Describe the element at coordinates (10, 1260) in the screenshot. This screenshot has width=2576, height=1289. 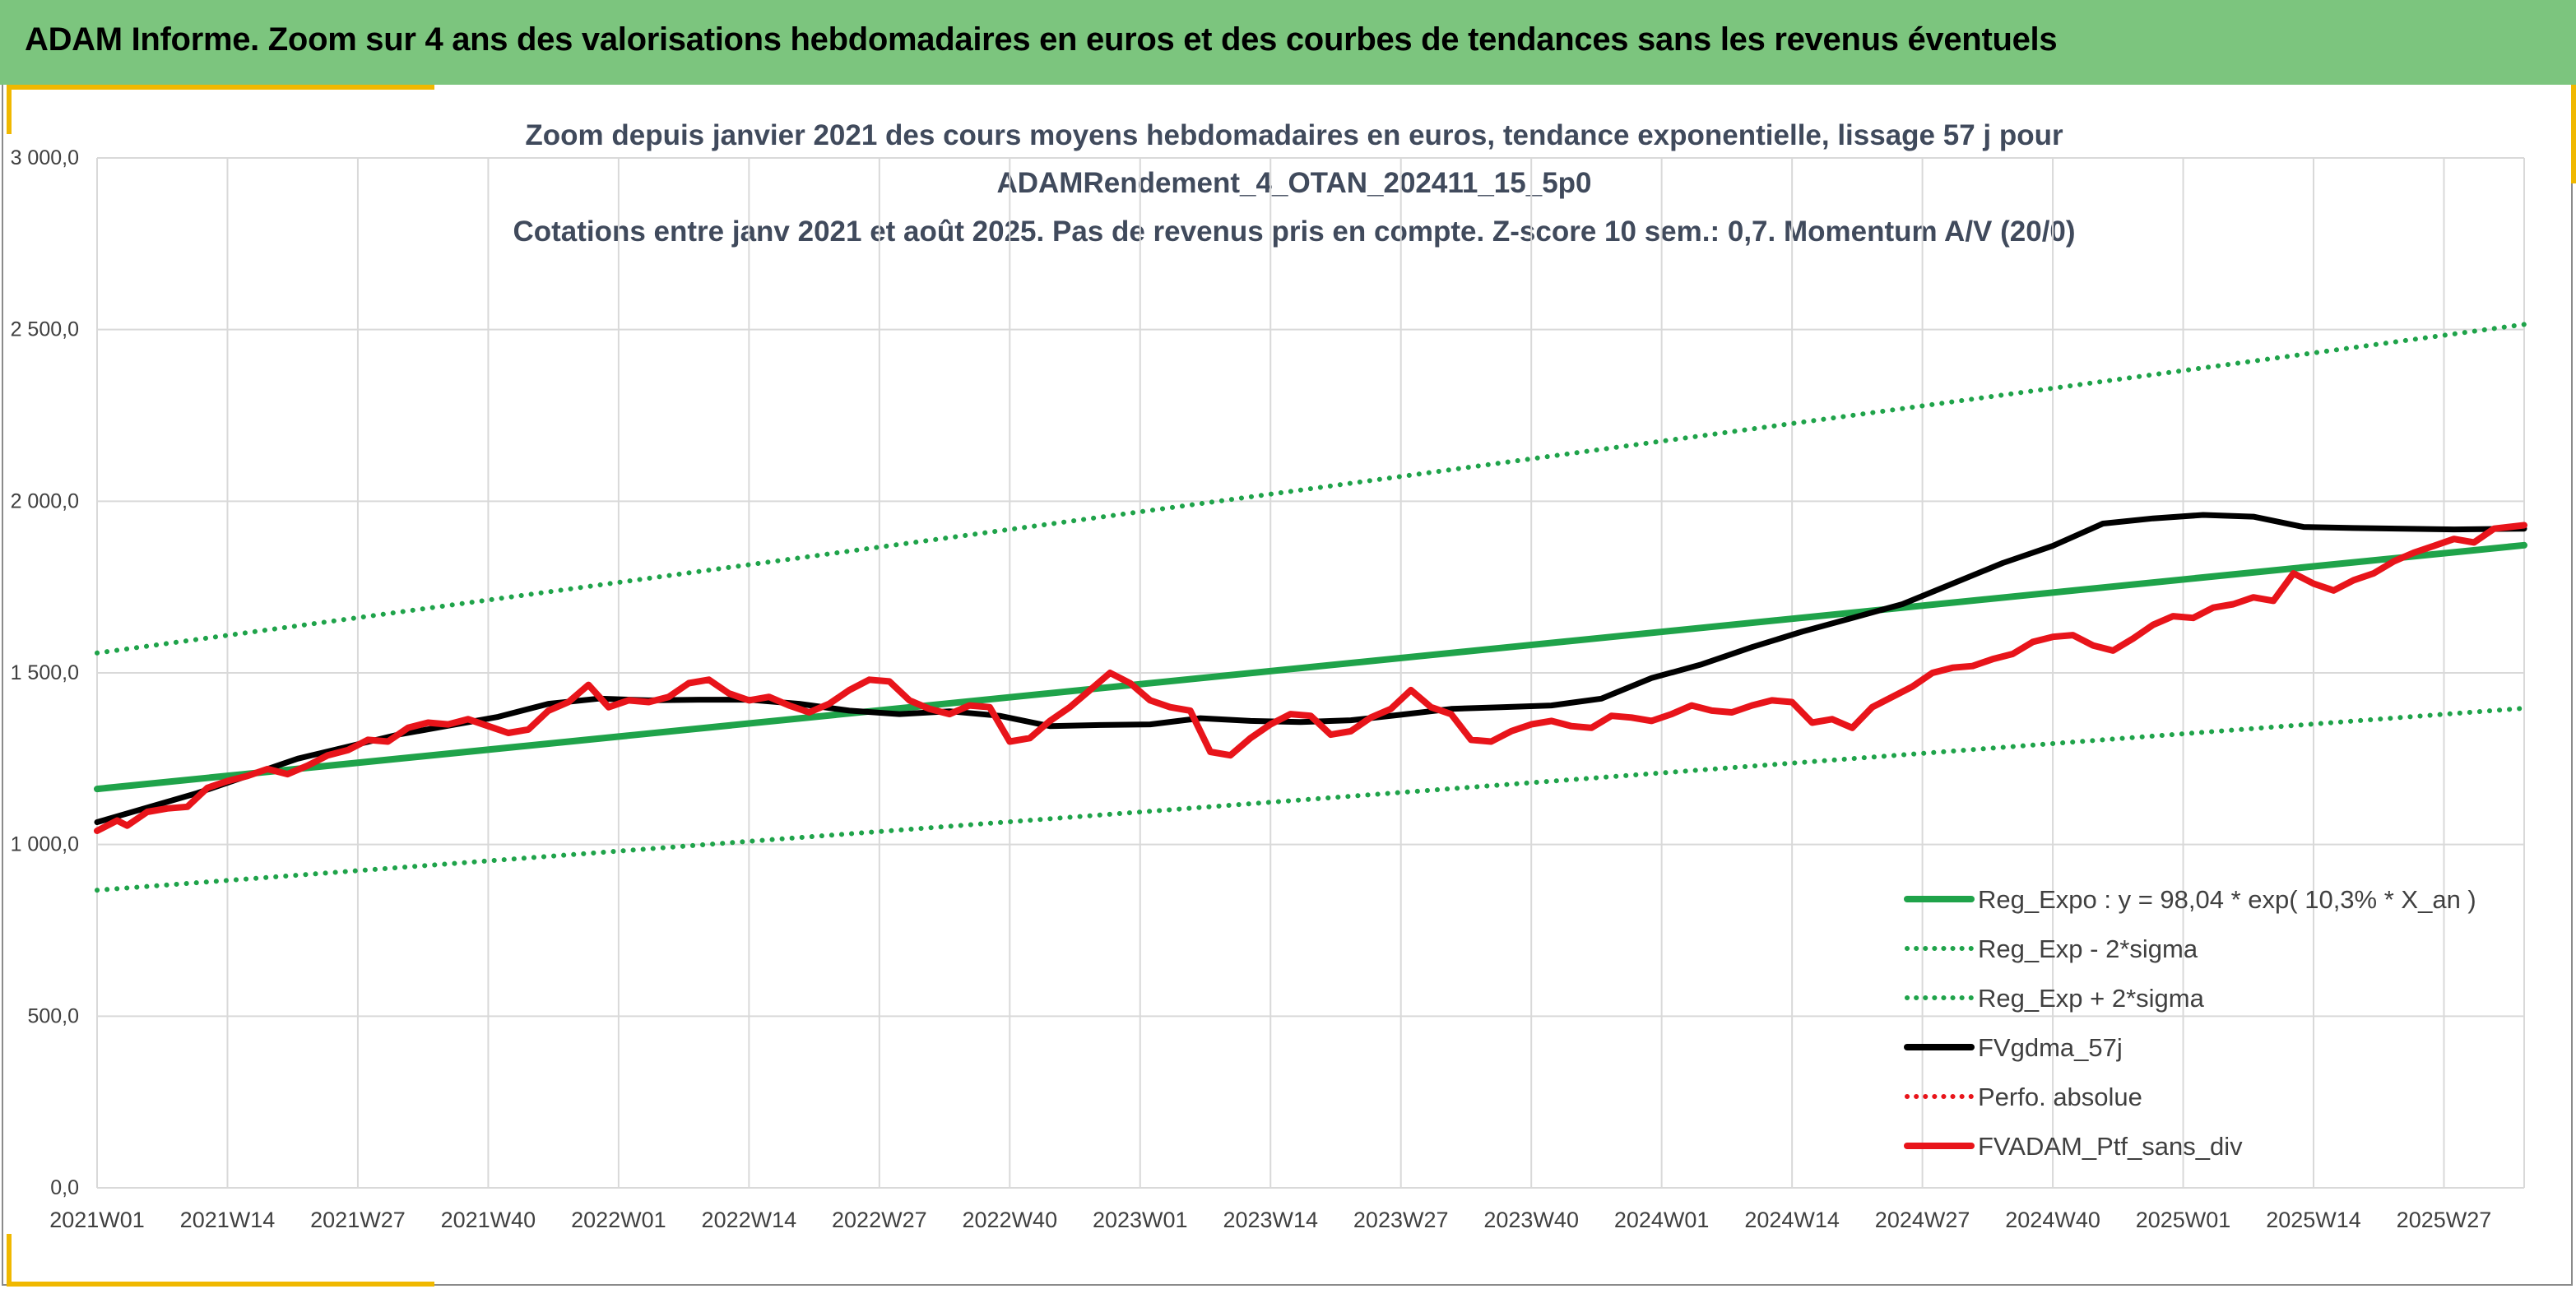
I see `accent-bar-left-bottom` at that location.